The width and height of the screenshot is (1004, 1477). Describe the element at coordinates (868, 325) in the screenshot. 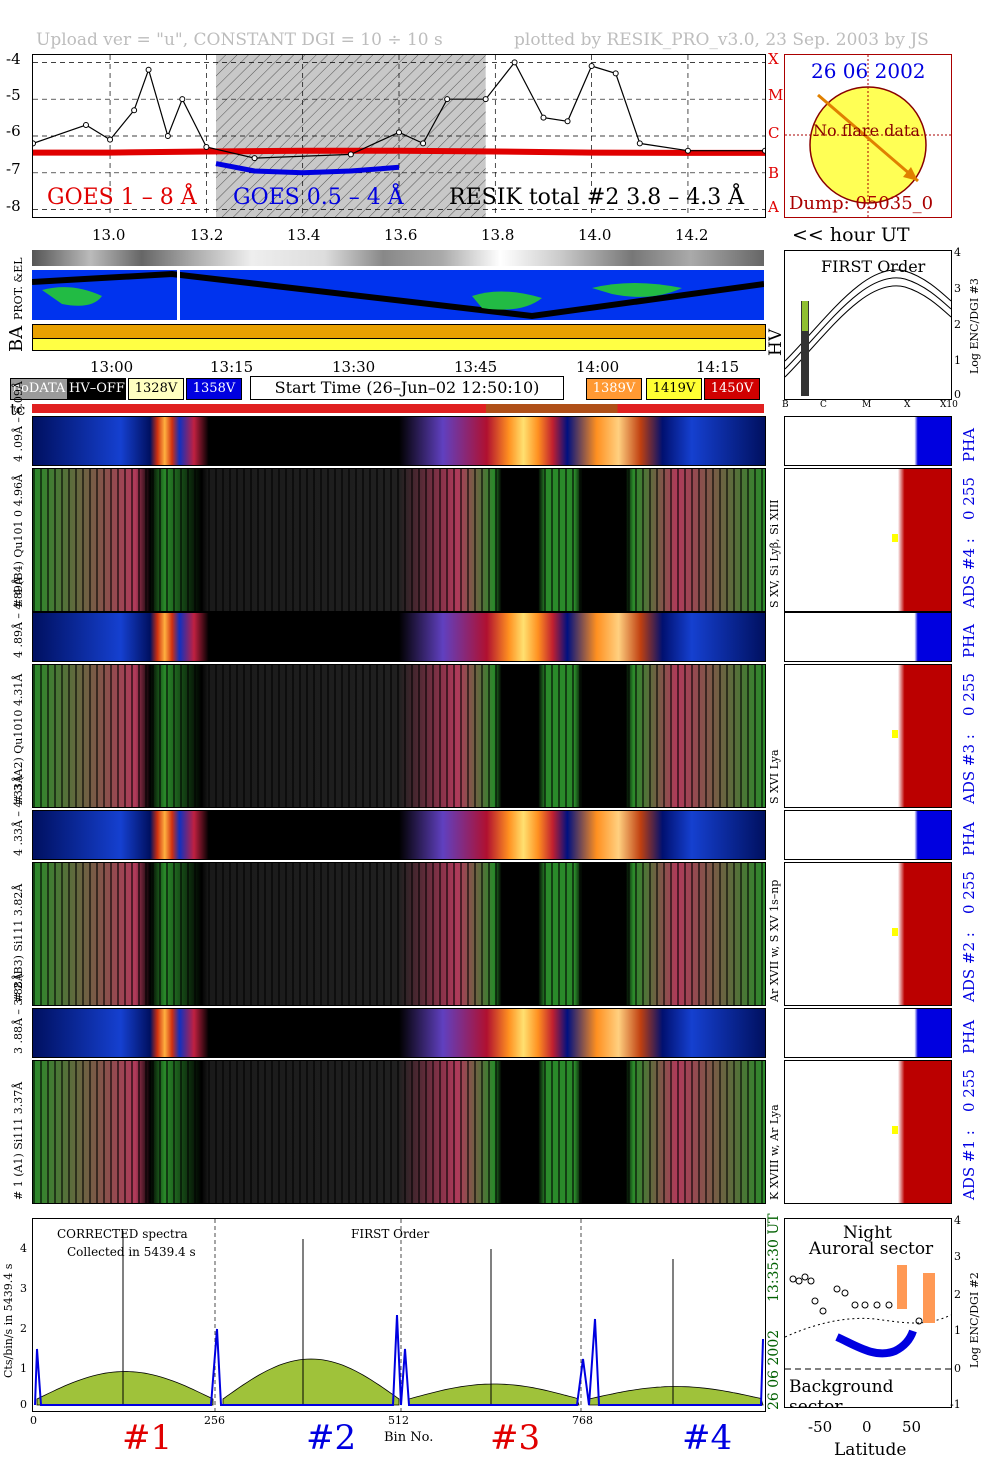

I see `hv-panel: FIRST Order` at that location.